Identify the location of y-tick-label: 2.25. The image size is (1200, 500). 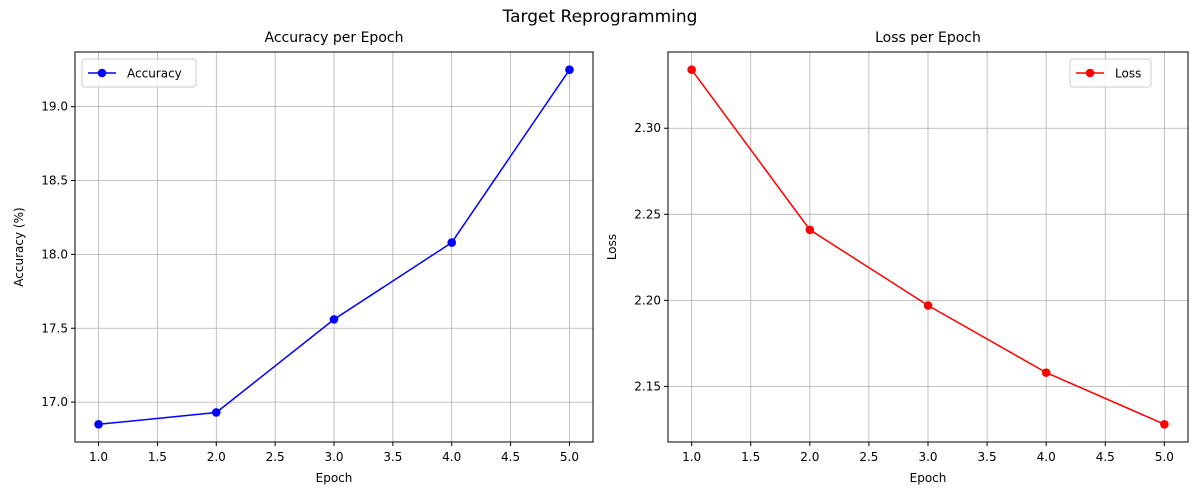
(647, 214).